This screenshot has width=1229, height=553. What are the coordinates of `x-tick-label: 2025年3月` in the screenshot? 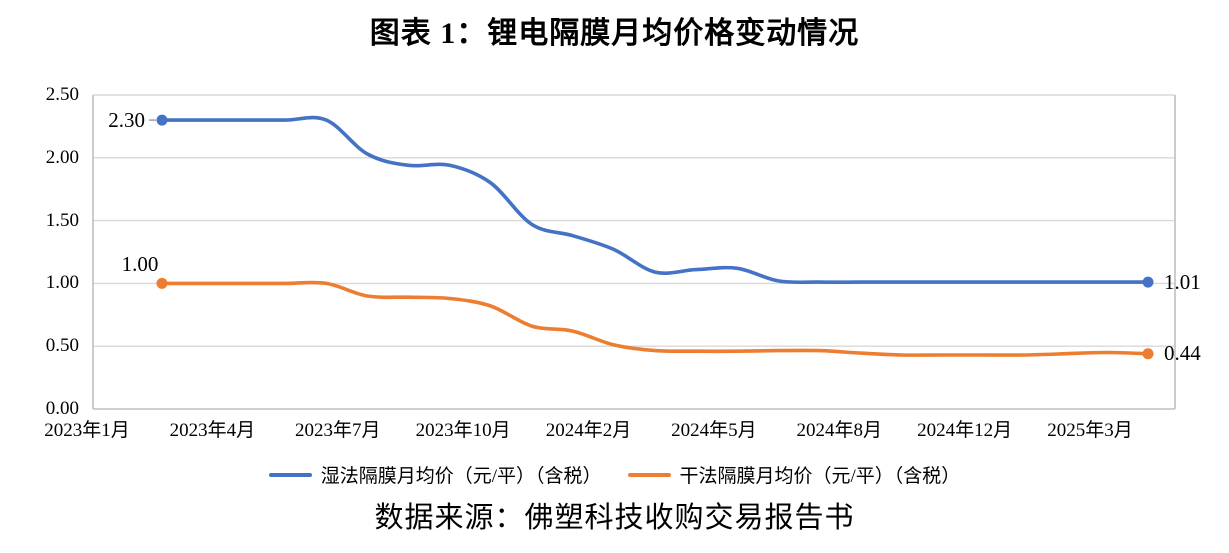 It's located at (1090, 430).